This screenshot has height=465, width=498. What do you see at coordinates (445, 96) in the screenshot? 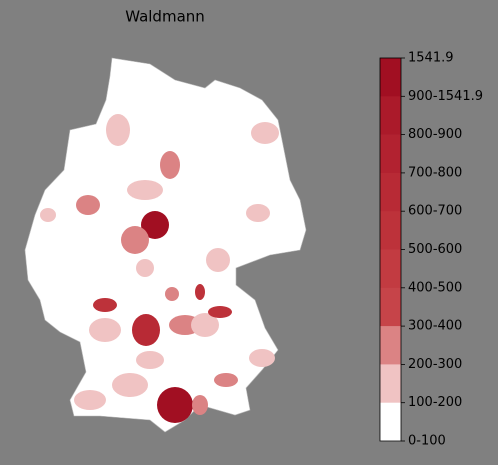
I see `colorbar-label: 900-1541.9` at bounding box center [445, 96].